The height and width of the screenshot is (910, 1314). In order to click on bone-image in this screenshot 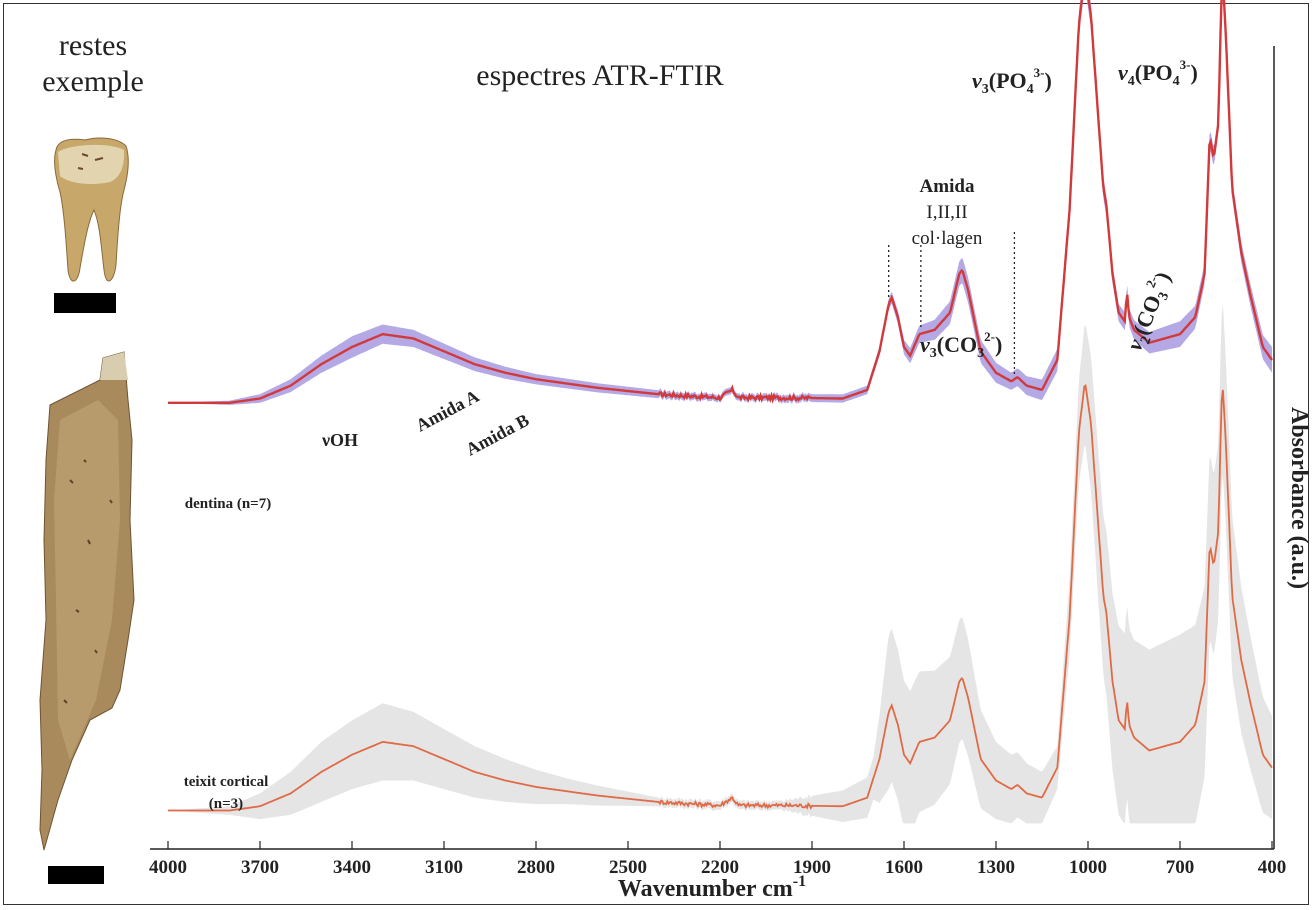, I will do `click(87, 601)`.